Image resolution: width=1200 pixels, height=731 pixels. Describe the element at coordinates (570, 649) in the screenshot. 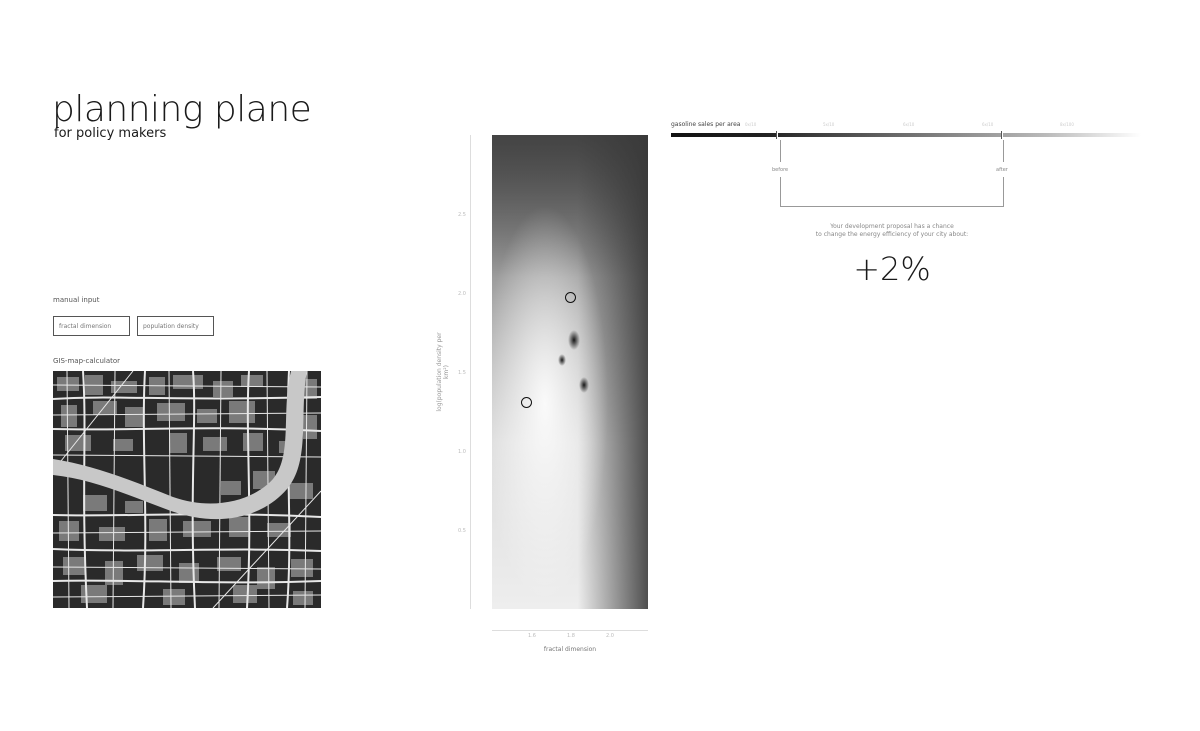

I see `heatmap-x-label: fractal dimension` at that location.